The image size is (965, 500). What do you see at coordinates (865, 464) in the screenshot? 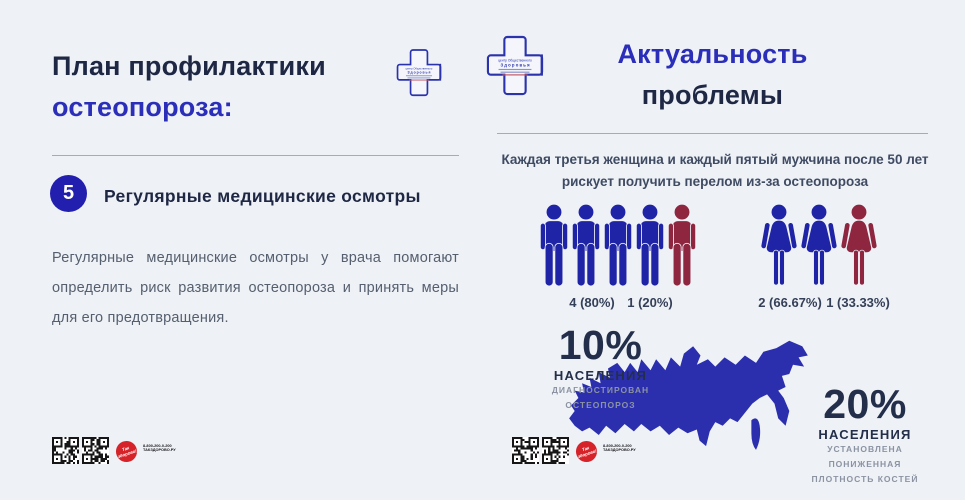
I see `stat-low-density-line2: ПОНИЖЕННАЯ` at bounding box center [865, 464].